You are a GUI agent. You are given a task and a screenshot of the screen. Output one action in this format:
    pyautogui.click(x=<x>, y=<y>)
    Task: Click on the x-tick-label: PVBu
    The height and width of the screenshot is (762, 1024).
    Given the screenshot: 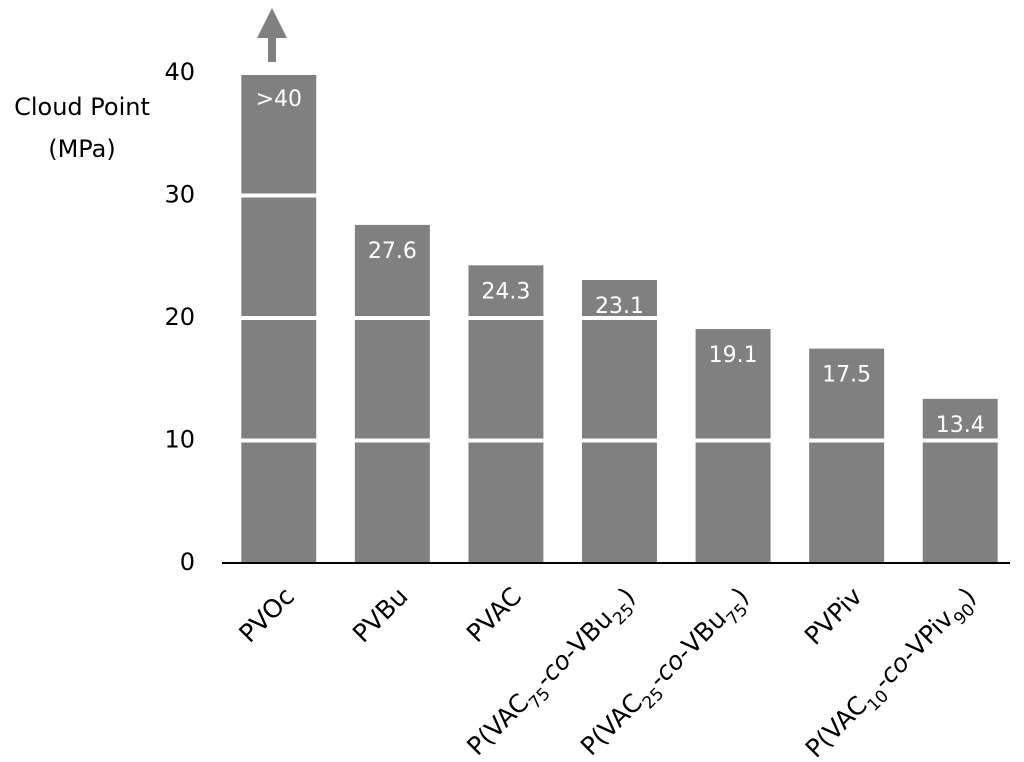 What is the action you would take?
    pyautogui.click(x=380, y=615)
    